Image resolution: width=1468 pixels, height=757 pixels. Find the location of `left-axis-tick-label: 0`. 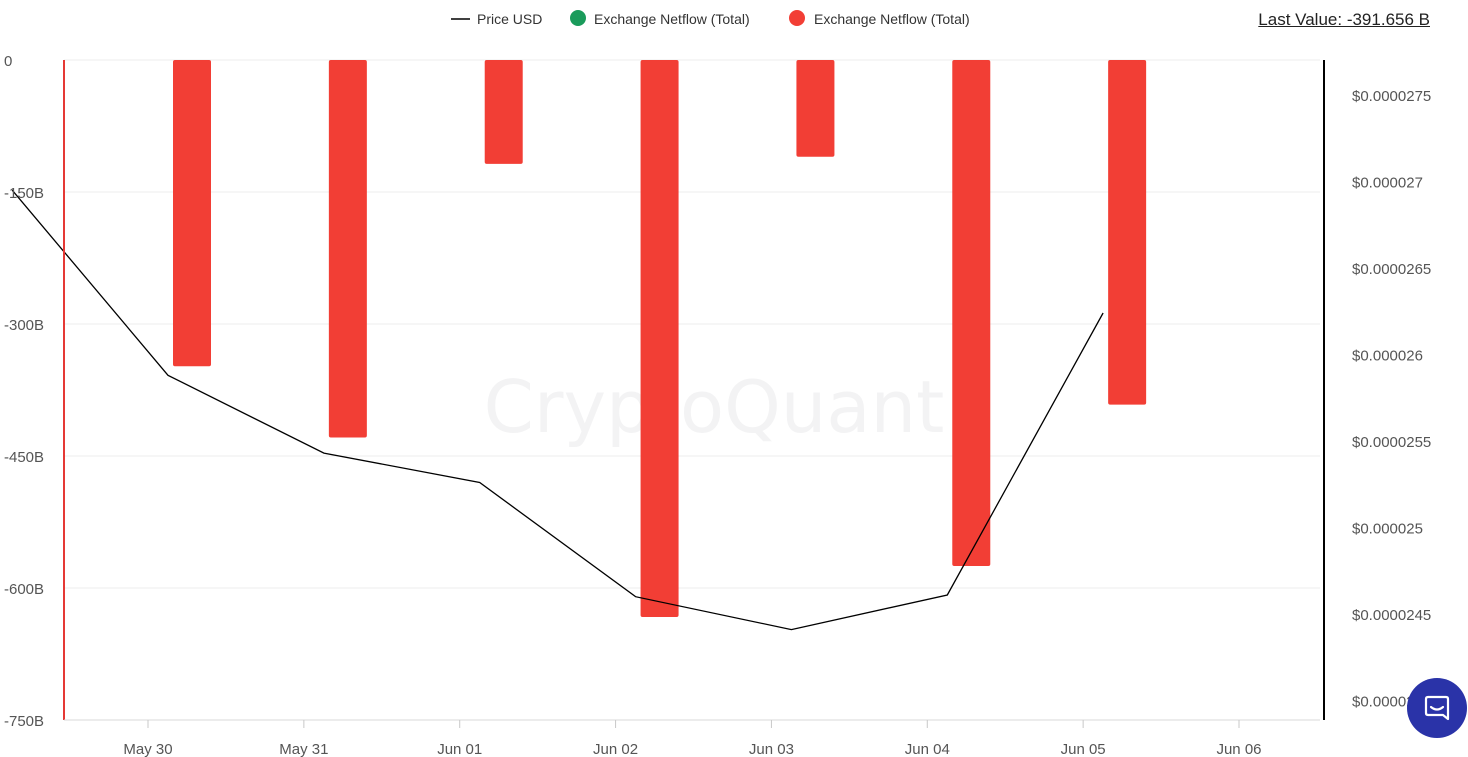

left-axis-tick-label: 0 is located at coordinates (8, 61).